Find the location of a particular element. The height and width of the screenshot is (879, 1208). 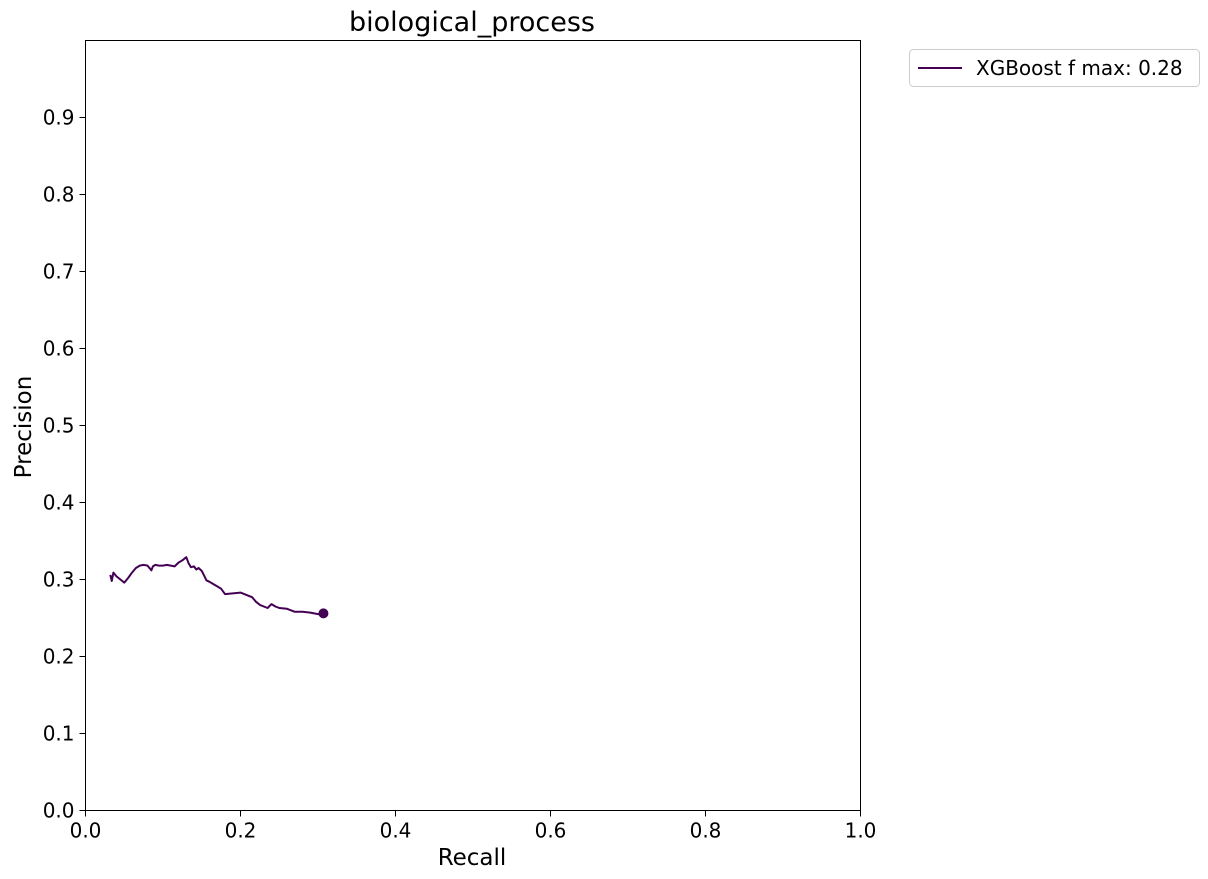

y-tick-label: 0.0 is located at coordinates (59, 811).